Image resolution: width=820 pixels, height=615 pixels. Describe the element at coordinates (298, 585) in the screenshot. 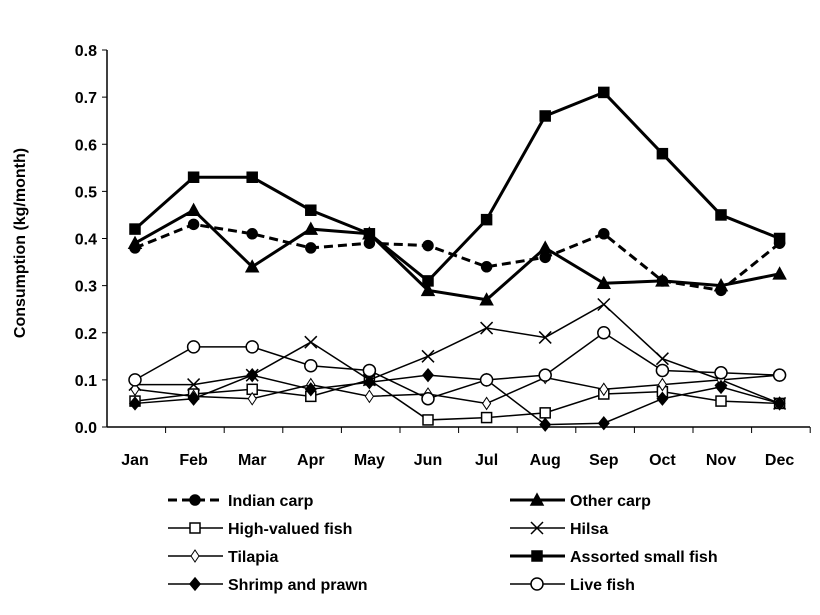

I see `legend-label: Shrimp and prawn` at that location.